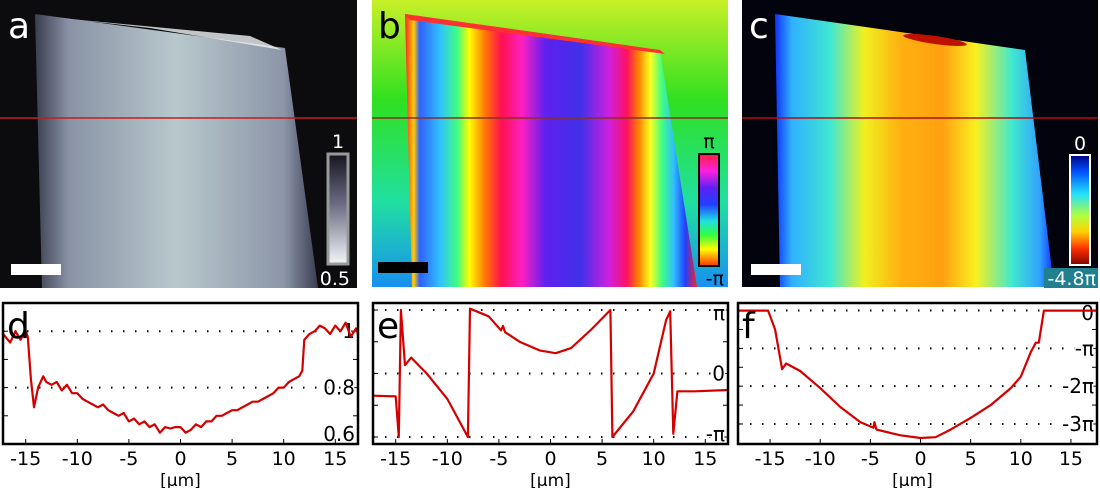 Image resolution: width=1100 pixels, height=492 pixels. What do you see at coordinates (181, 377) in the screenshot?
I see `profile-line-d` at bounding box center [181, 377].